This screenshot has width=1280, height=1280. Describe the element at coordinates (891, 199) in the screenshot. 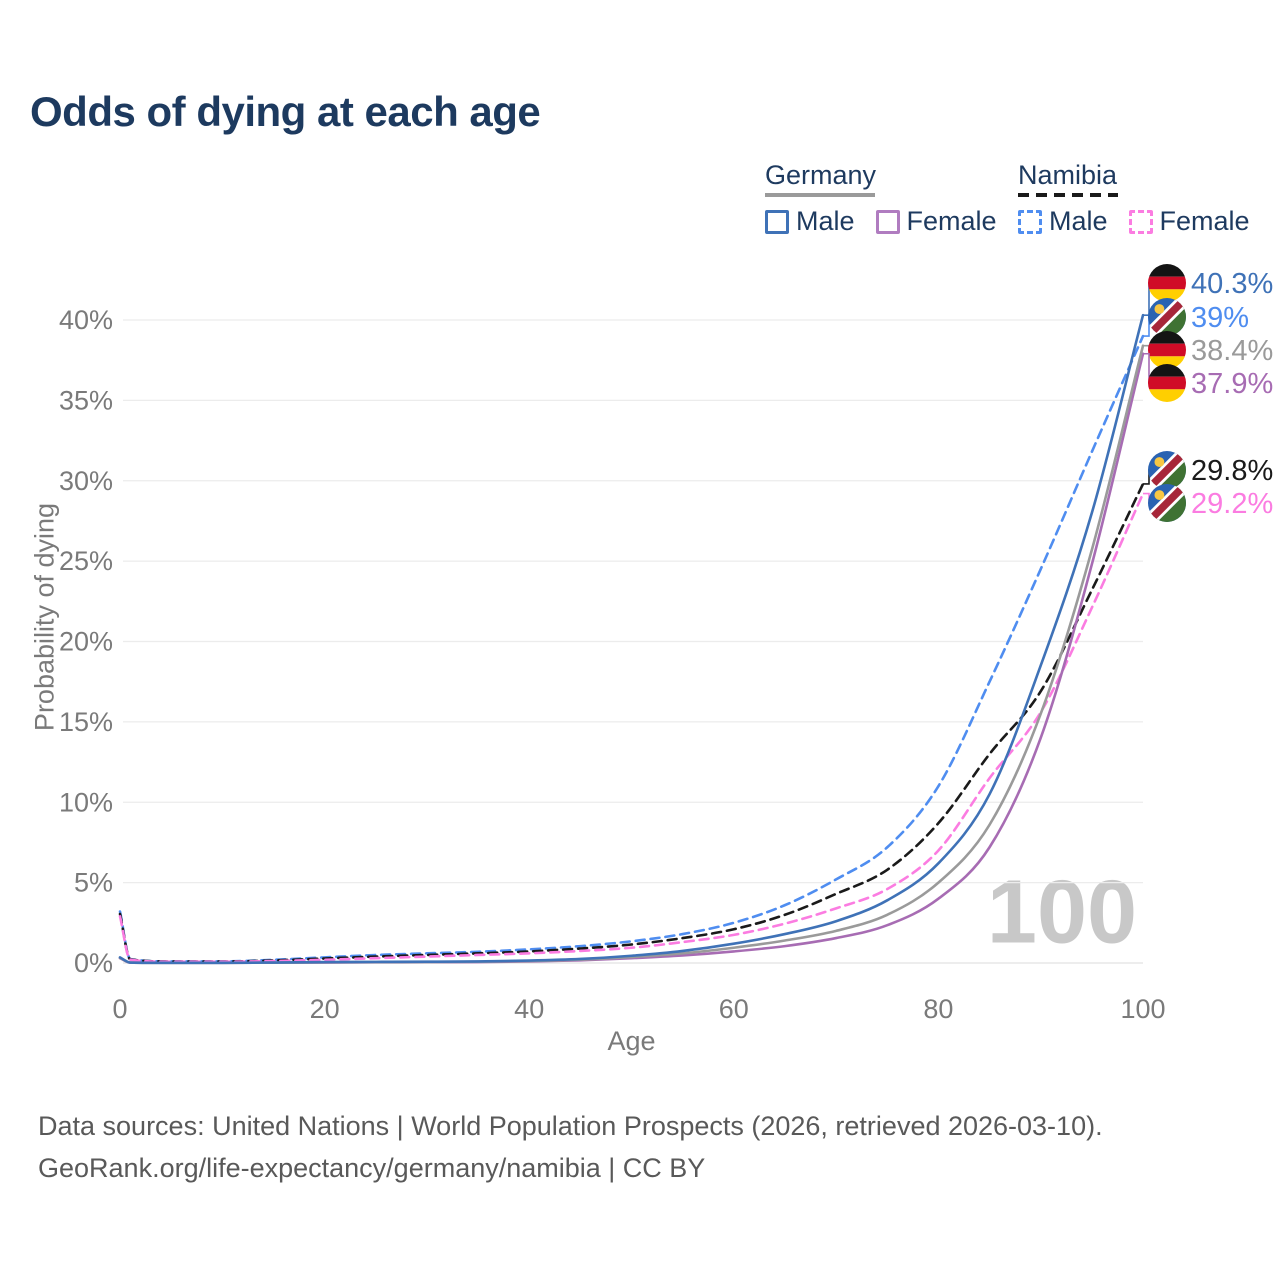

I see `legend-group-germany: Germany Male Female` at that location.